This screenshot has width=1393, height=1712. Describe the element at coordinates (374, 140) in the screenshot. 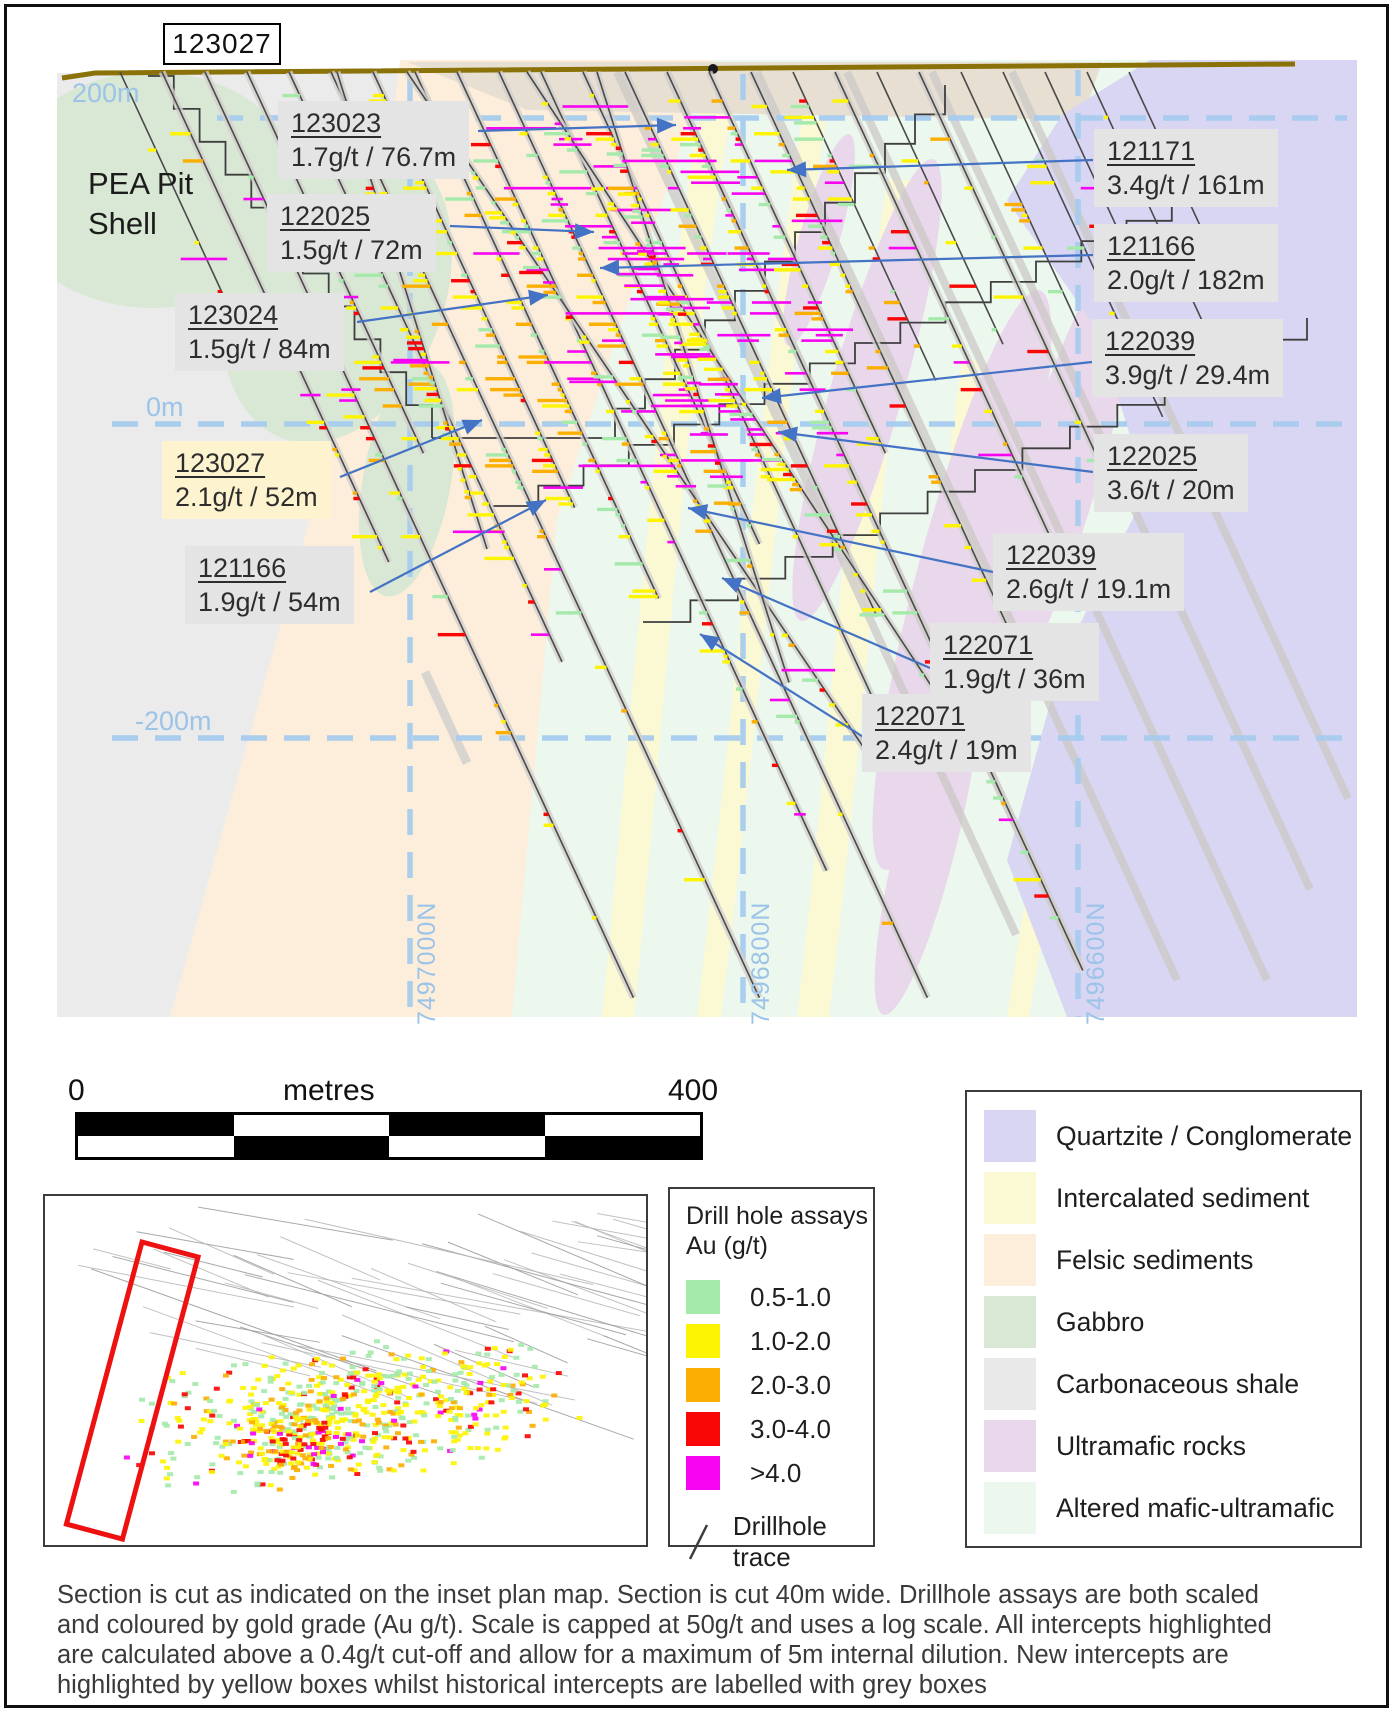

I see `callout-123023: 123023 1.7g/t / 76.7m` at that location.